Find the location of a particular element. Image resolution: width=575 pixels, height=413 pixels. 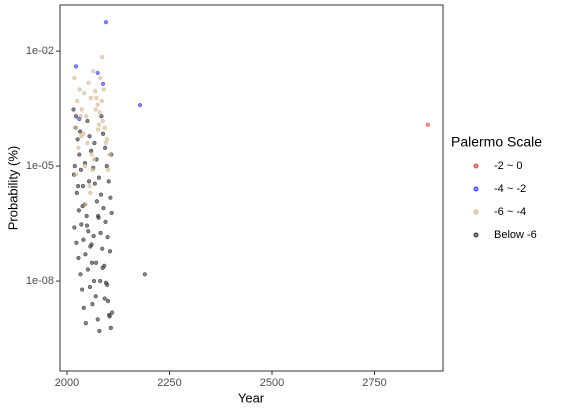

legend-label: Below -6 is located at coordinates (515, 235).